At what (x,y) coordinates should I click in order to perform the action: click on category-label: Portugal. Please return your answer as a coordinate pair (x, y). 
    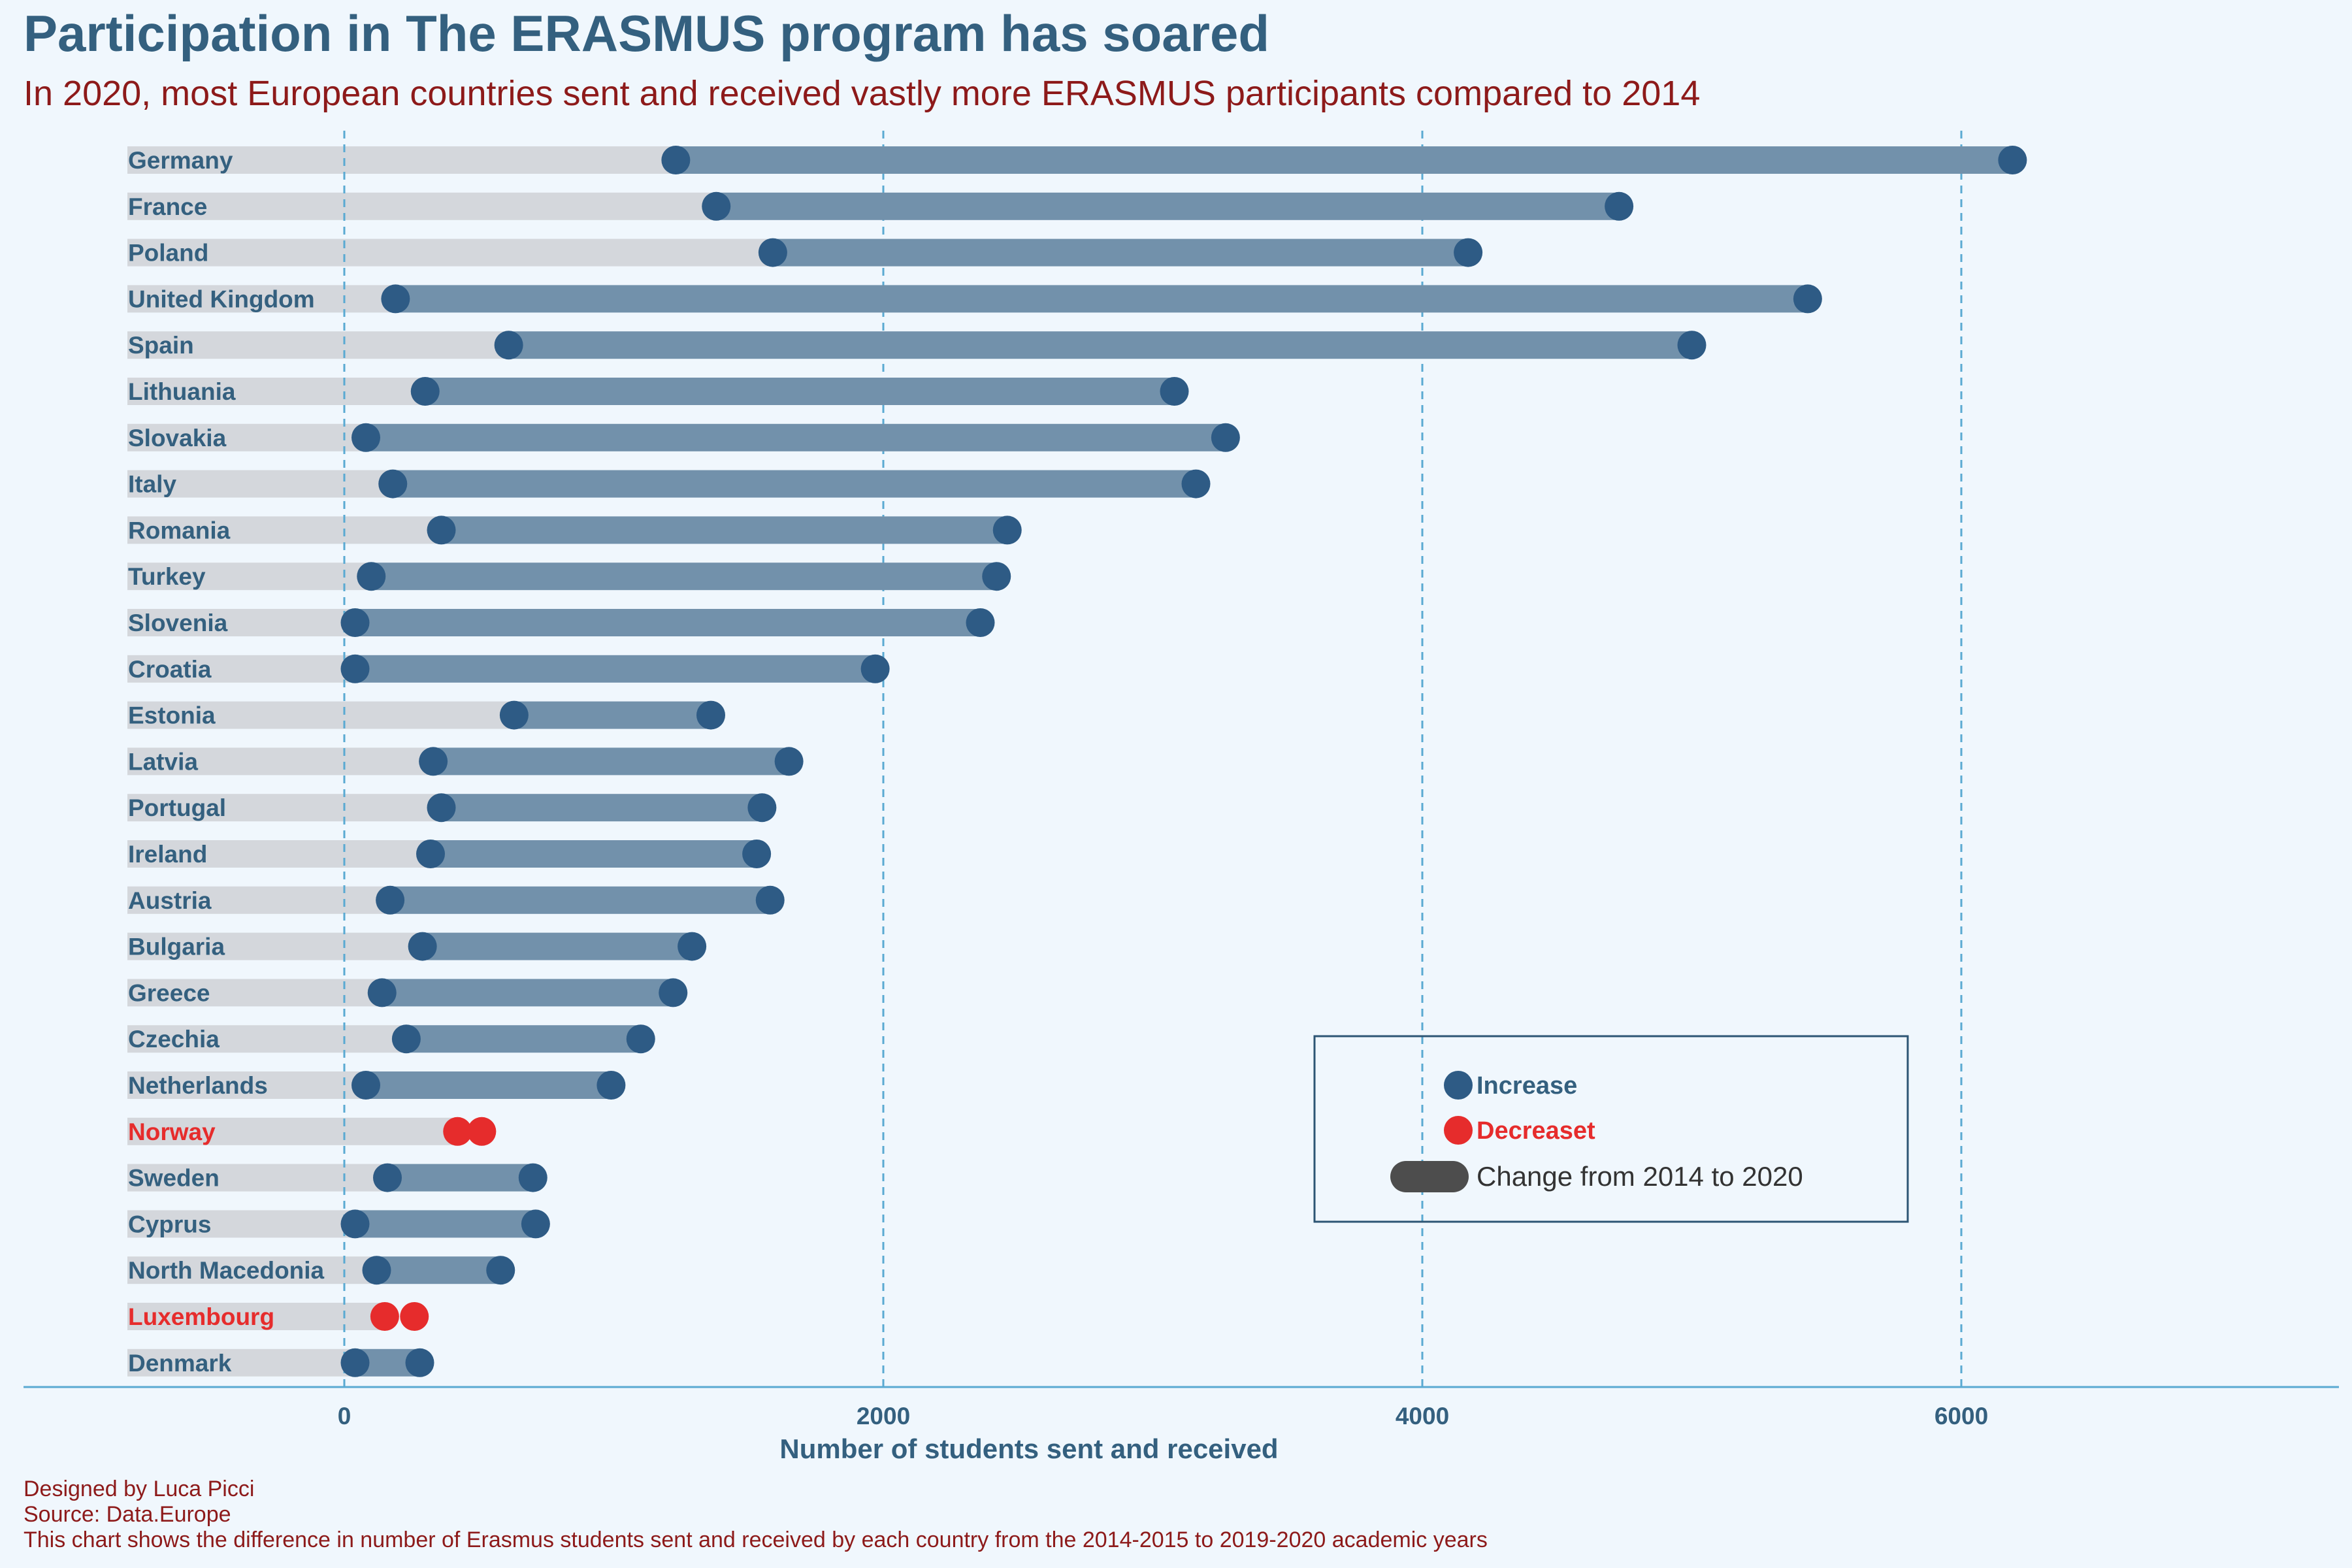
    Looking at the image, I should click on (177, 807).